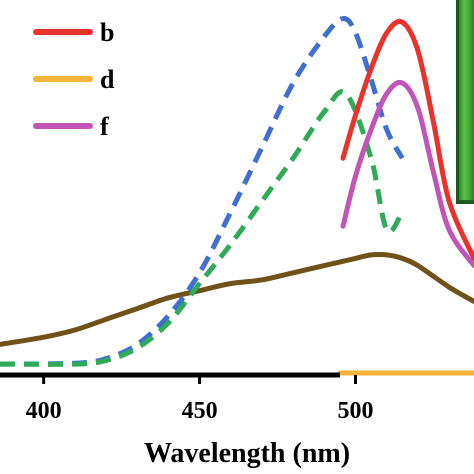 This screenshot has width=474, height=474. Describe the element at coordinates (107, 32) in the screenshot. I see `legend-label-b: b` at that location.